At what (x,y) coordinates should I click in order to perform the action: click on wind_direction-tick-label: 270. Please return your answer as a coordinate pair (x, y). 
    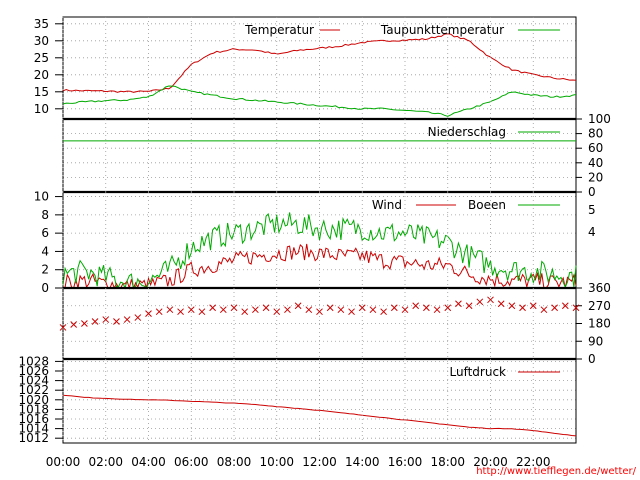
    Looking at the image, I should click on (599, 306).